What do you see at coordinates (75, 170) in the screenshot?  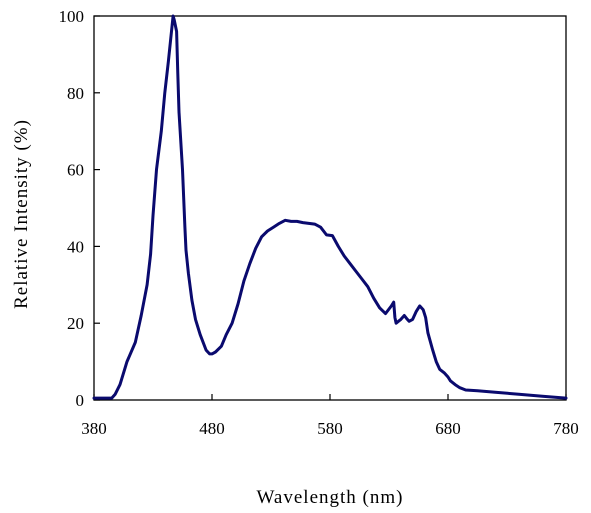 I see `y-tick-label: 60` at bounding box center [75, 170].